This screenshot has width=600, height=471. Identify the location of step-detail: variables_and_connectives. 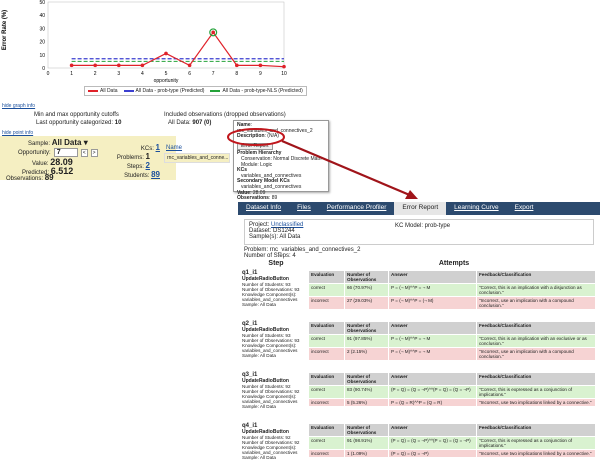
(270, 299).